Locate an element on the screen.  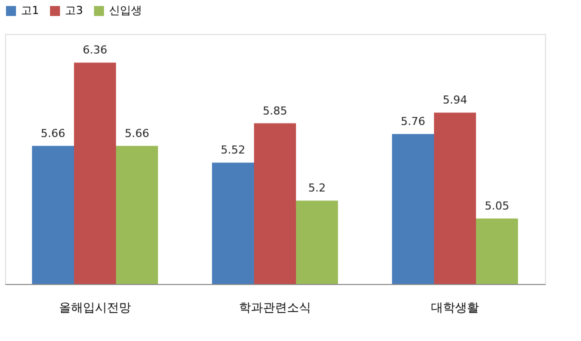
x-tick-label: 올해입시전망 is located at coordinates (95, 307).